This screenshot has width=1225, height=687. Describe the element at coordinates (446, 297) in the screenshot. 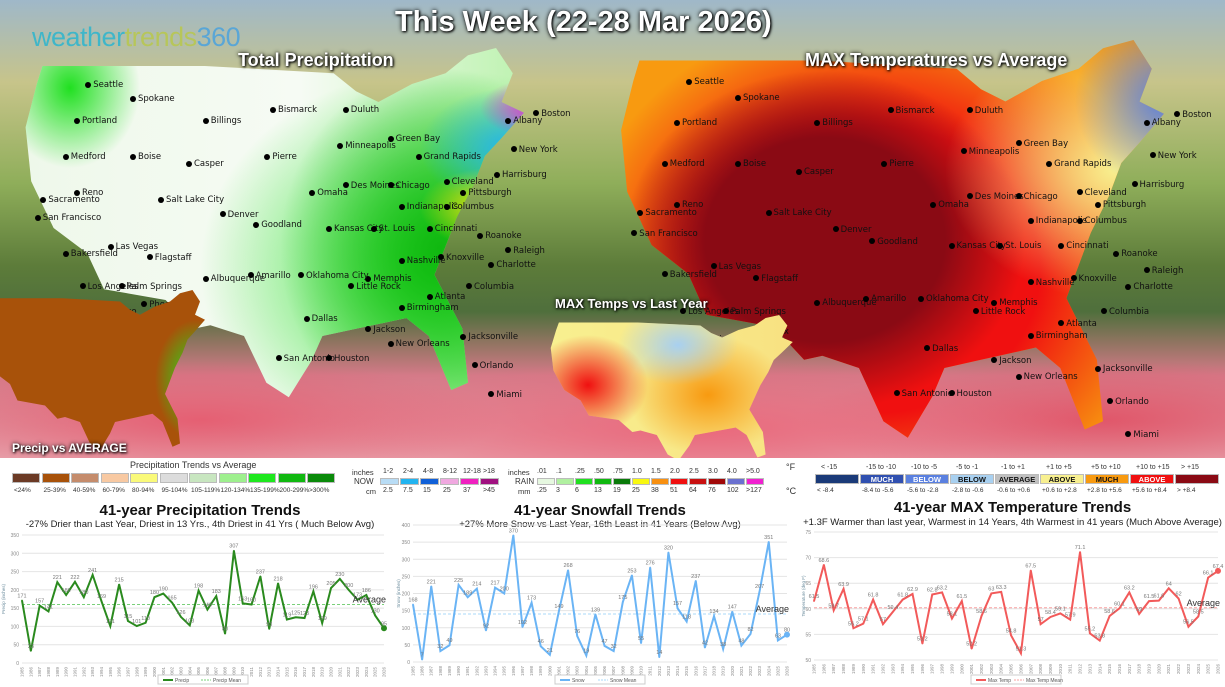

I see `precip-city-label: Atlanta` at that location.